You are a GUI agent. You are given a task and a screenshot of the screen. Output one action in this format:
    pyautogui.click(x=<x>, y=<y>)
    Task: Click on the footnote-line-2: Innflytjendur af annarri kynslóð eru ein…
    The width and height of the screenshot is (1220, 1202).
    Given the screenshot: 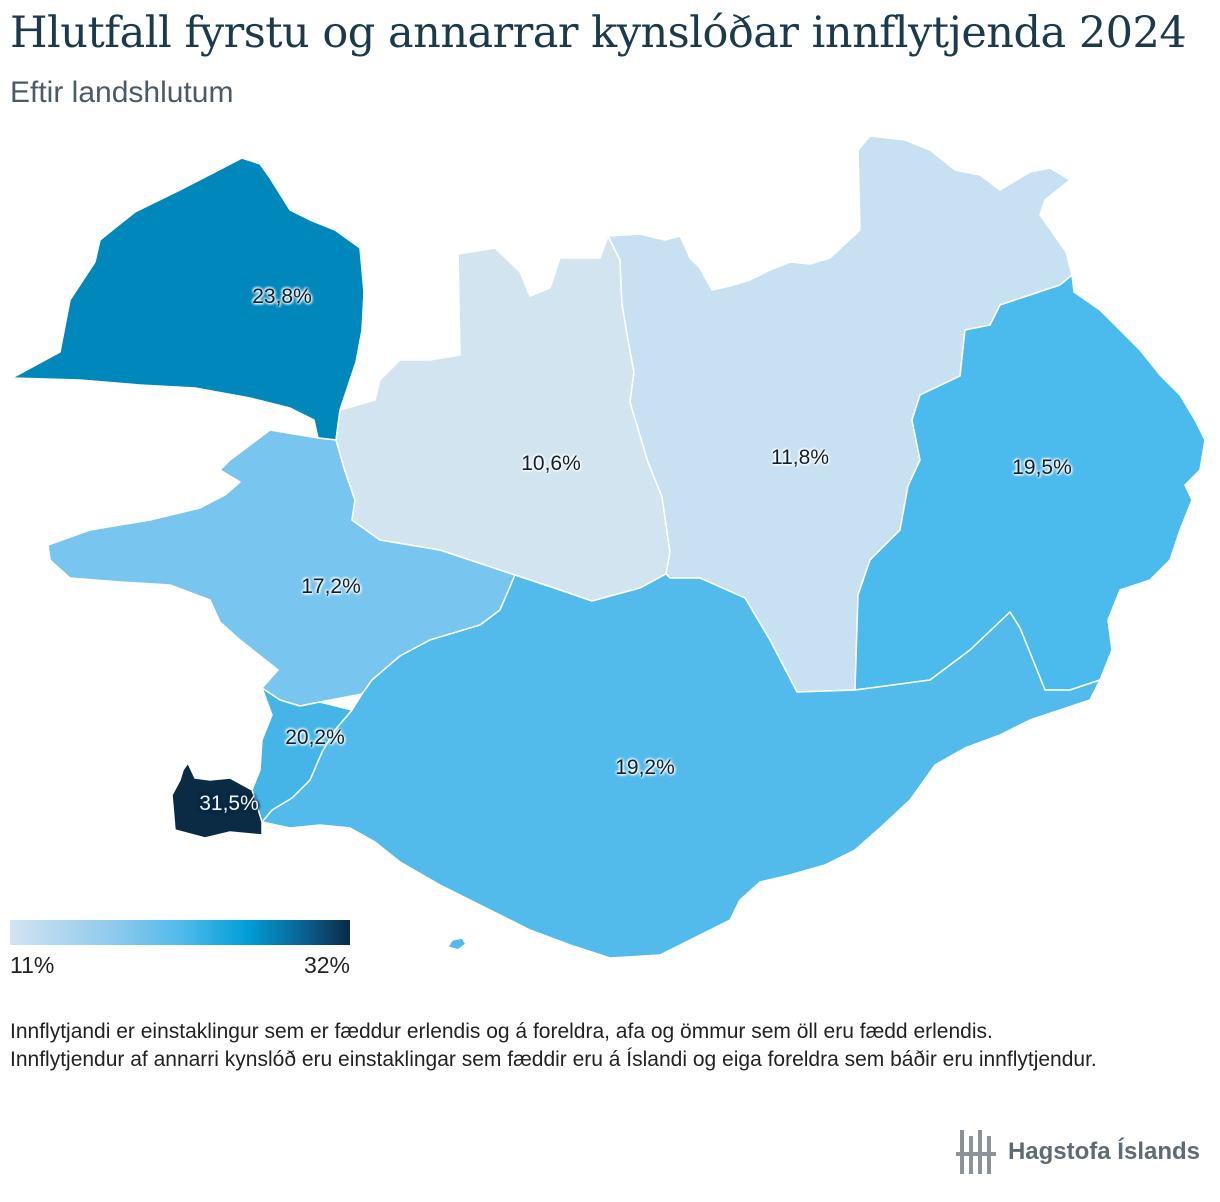 What is the action you would take?
    pyautogui.click(x=553, y=1059)
    